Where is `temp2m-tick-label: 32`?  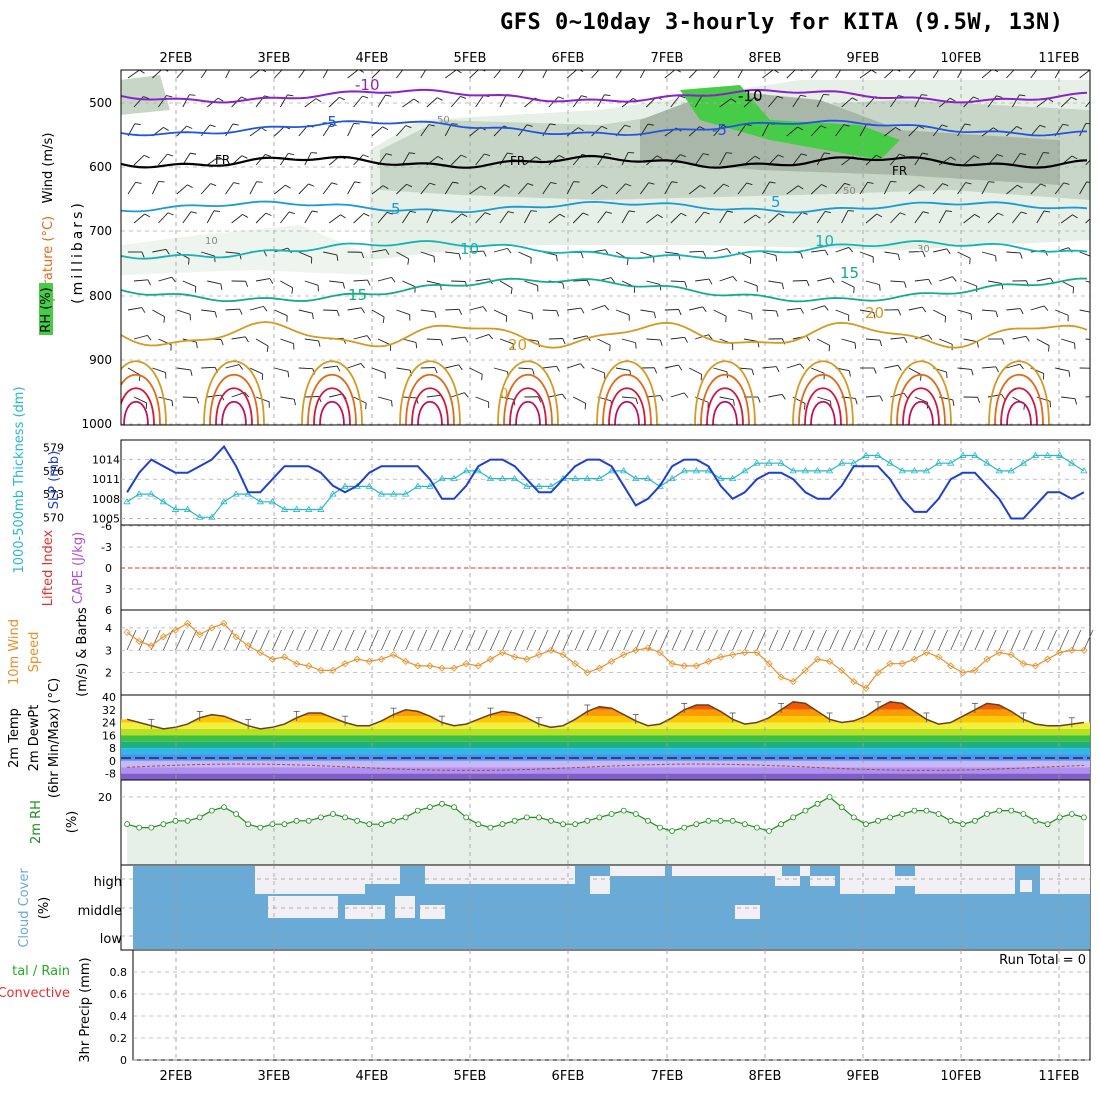 temp2m-tick-label: 32 is located at coordinates (109, 710).